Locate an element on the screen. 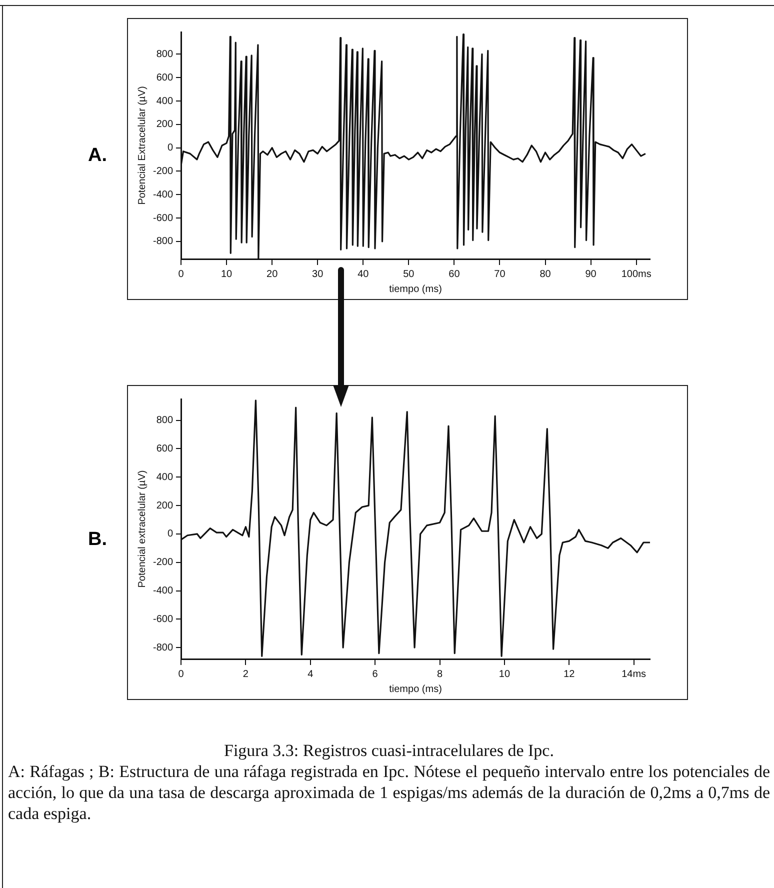  x-tick-label: 100ms is located at coordinates (636, 274).